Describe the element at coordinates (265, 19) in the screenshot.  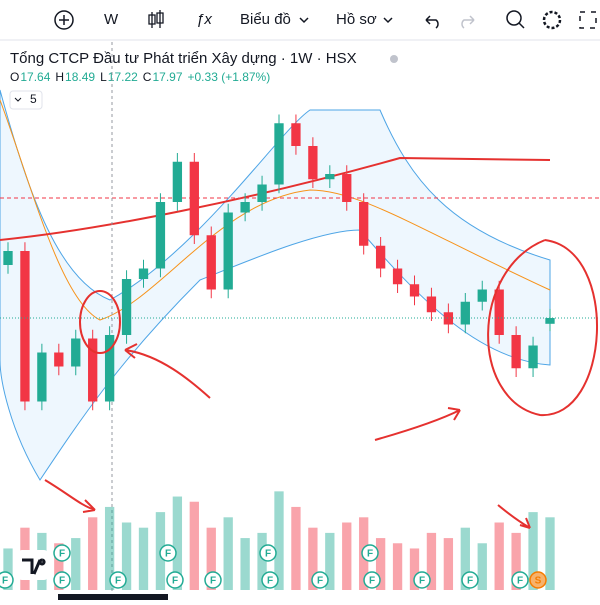
I see `chart-menu: Biểu đồ` at that location.